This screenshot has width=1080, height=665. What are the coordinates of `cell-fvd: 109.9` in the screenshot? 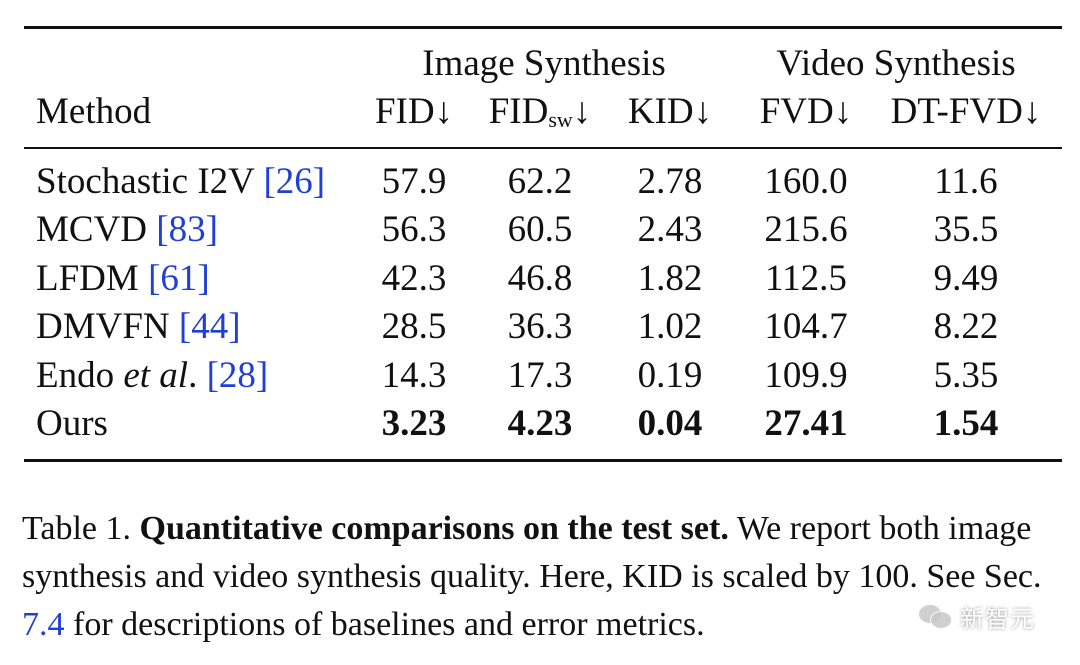 It's located at (806, 375).